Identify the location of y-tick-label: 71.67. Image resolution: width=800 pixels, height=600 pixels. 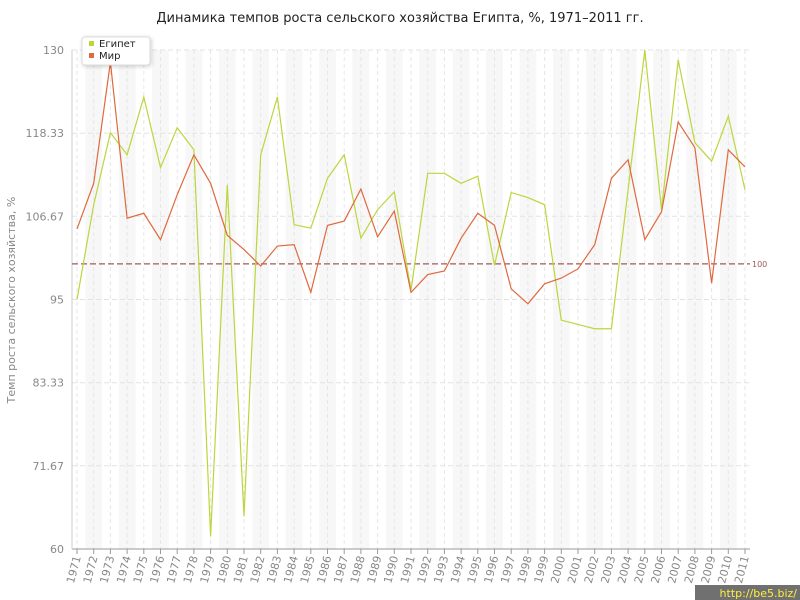
(49, 466).